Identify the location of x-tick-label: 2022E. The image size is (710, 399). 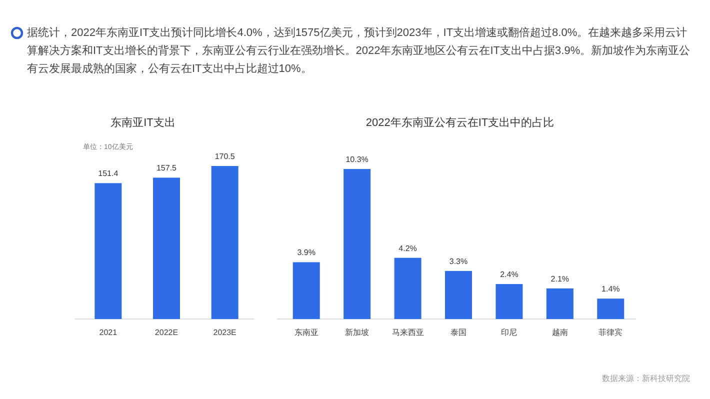
(166, 332).